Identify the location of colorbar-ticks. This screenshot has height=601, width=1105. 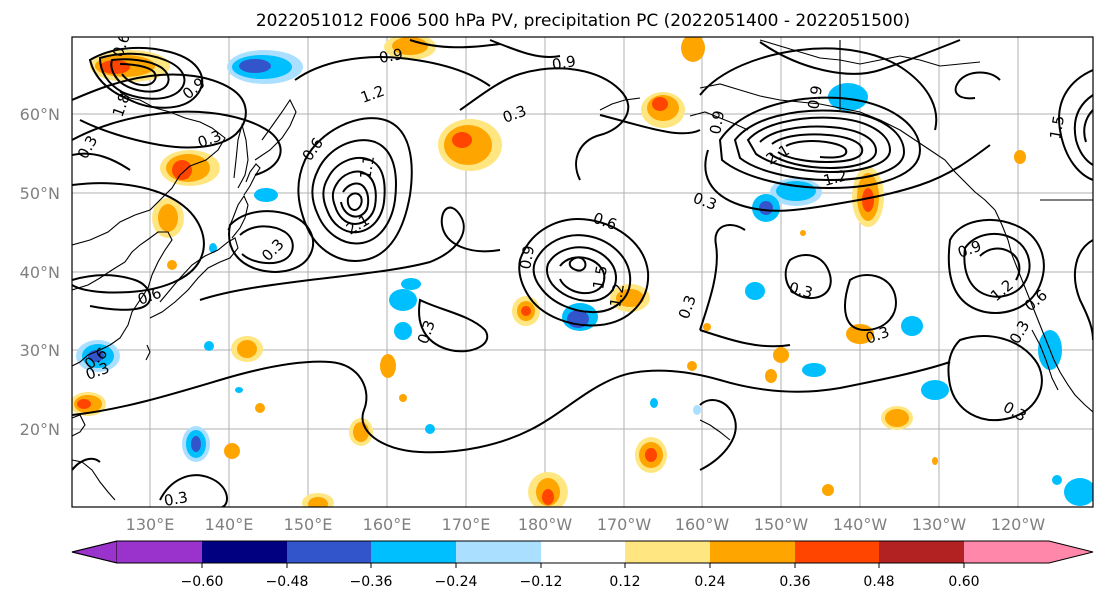
(583, 565).